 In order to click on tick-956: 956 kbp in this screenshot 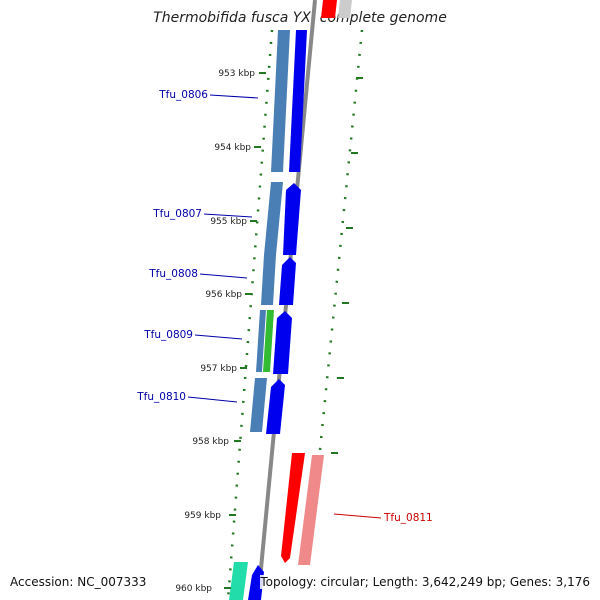, I will do `click(228, 295)`.